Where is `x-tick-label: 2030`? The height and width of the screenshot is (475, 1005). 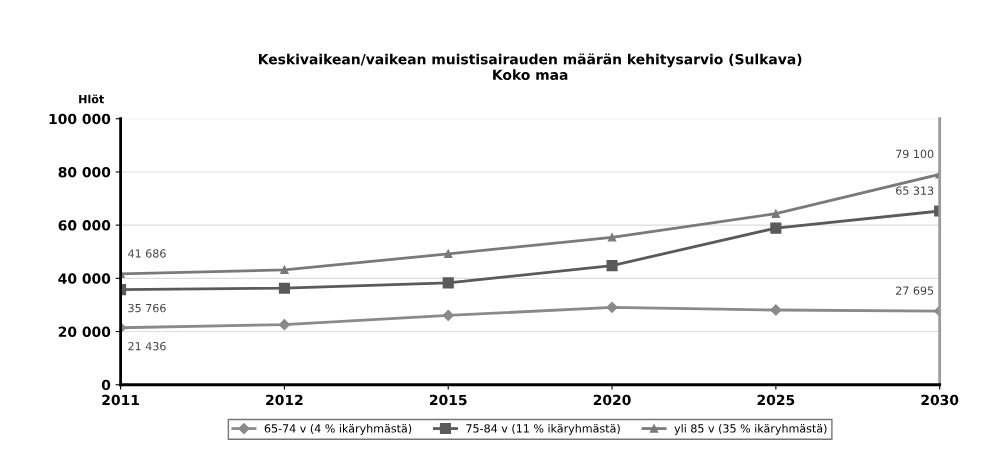 x-tick-label: 2030 is located at coordinates (940, 400).